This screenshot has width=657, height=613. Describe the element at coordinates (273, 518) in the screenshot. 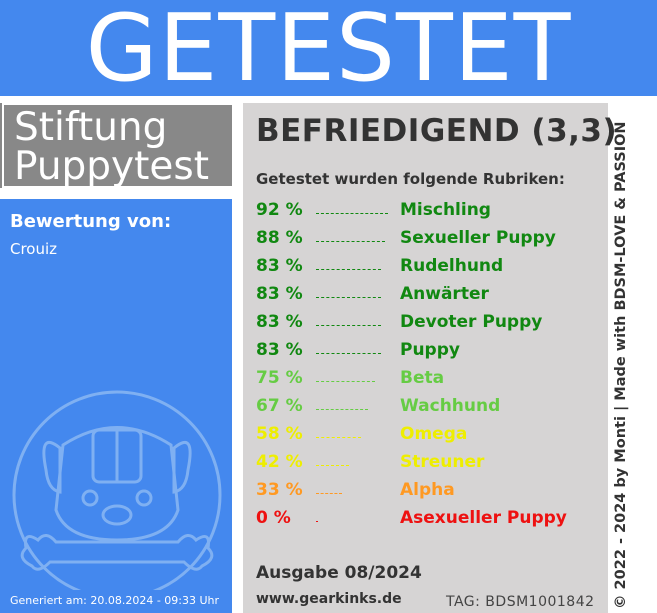

I see `category-percent: 0 %` at that location.